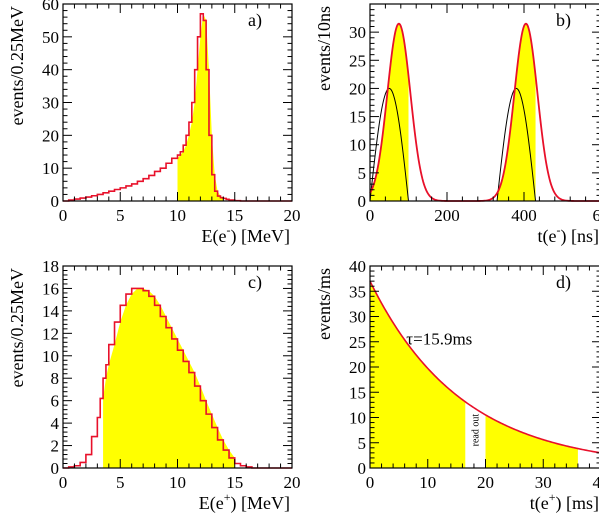  Describe the element at coordinates (246, 235) in the screenshot. I see `x-axis-title: E(e-) [MeV]` at that location.